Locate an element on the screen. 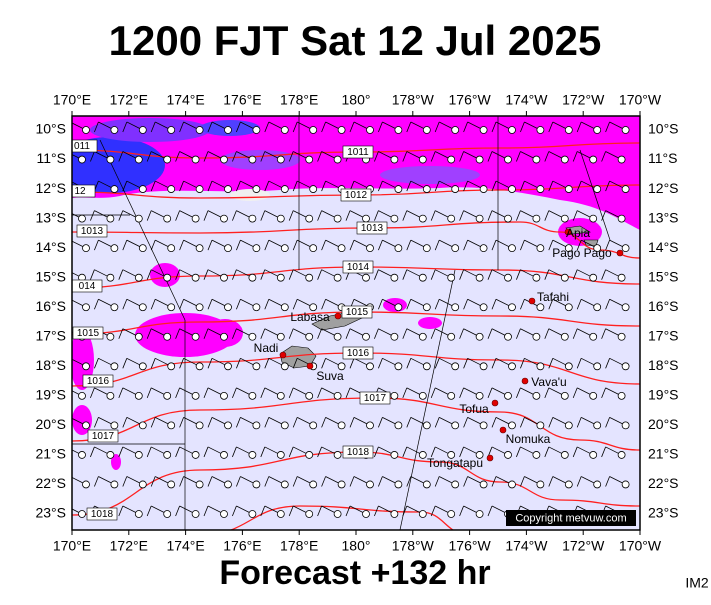  lat-label: 18°S is located at coordinates (50, 365).